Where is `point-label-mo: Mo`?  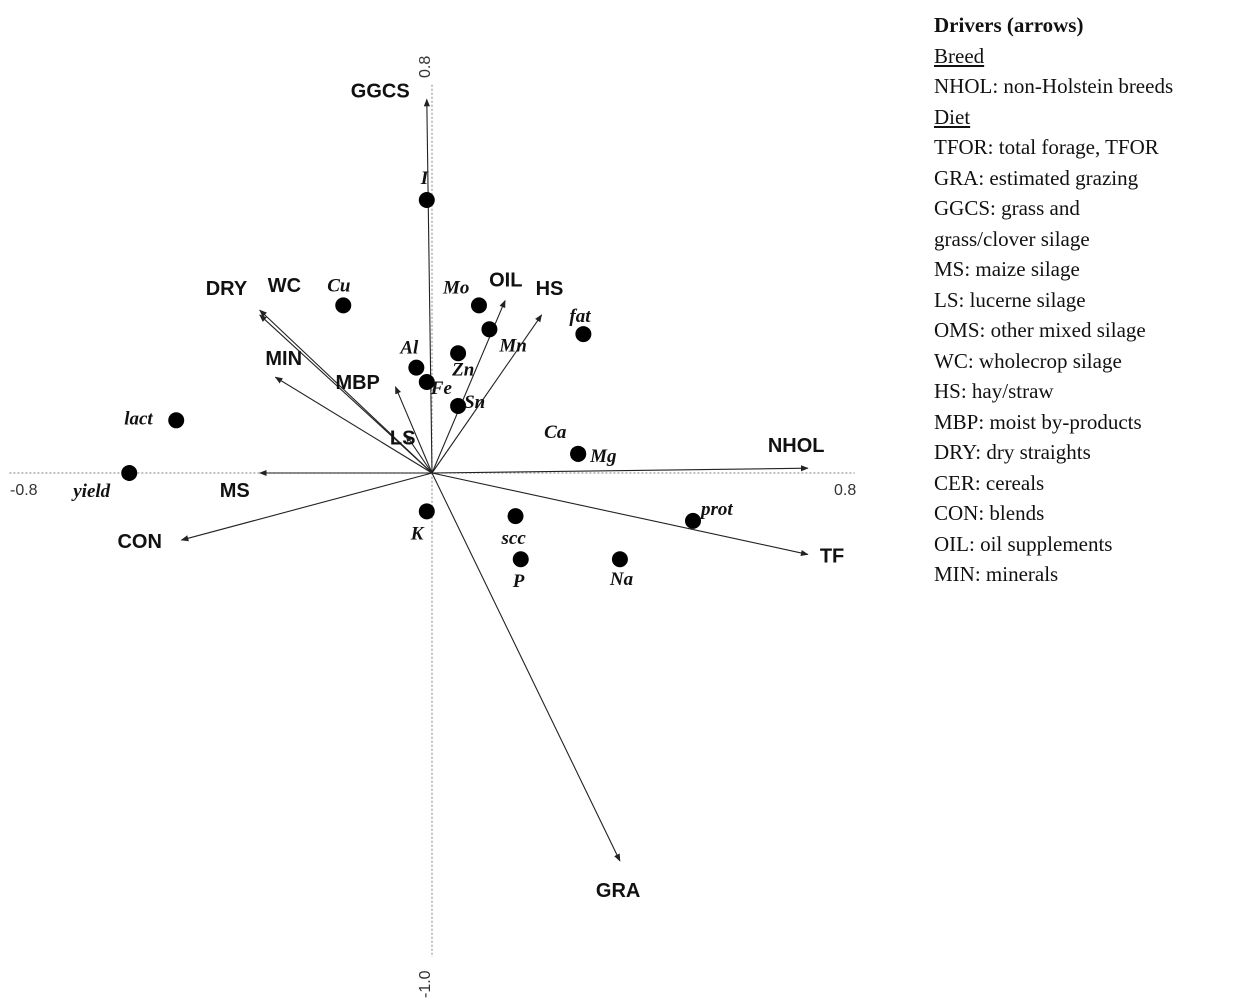 point-label-mo: Mo is located at coordinates (455, 287).